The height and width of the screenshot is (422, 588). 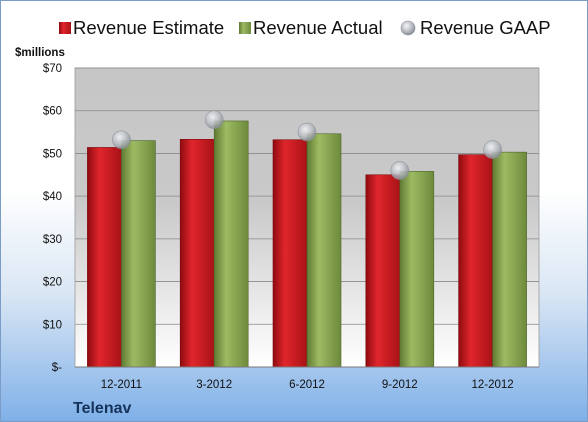 I want to click on legend-marker-revenue-gaap, so click(x=408, y=28).